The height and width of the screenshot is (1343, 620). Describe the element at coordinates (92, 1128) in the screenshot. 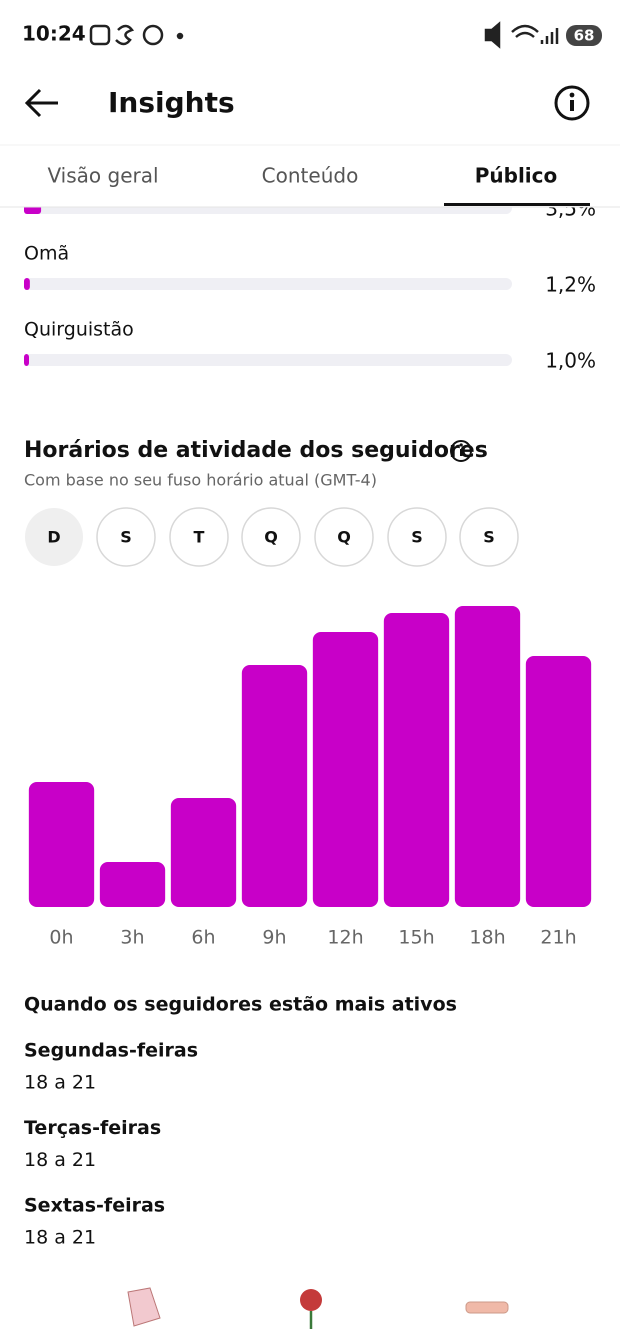

I see `active-day: Terças-feiras` at that location.